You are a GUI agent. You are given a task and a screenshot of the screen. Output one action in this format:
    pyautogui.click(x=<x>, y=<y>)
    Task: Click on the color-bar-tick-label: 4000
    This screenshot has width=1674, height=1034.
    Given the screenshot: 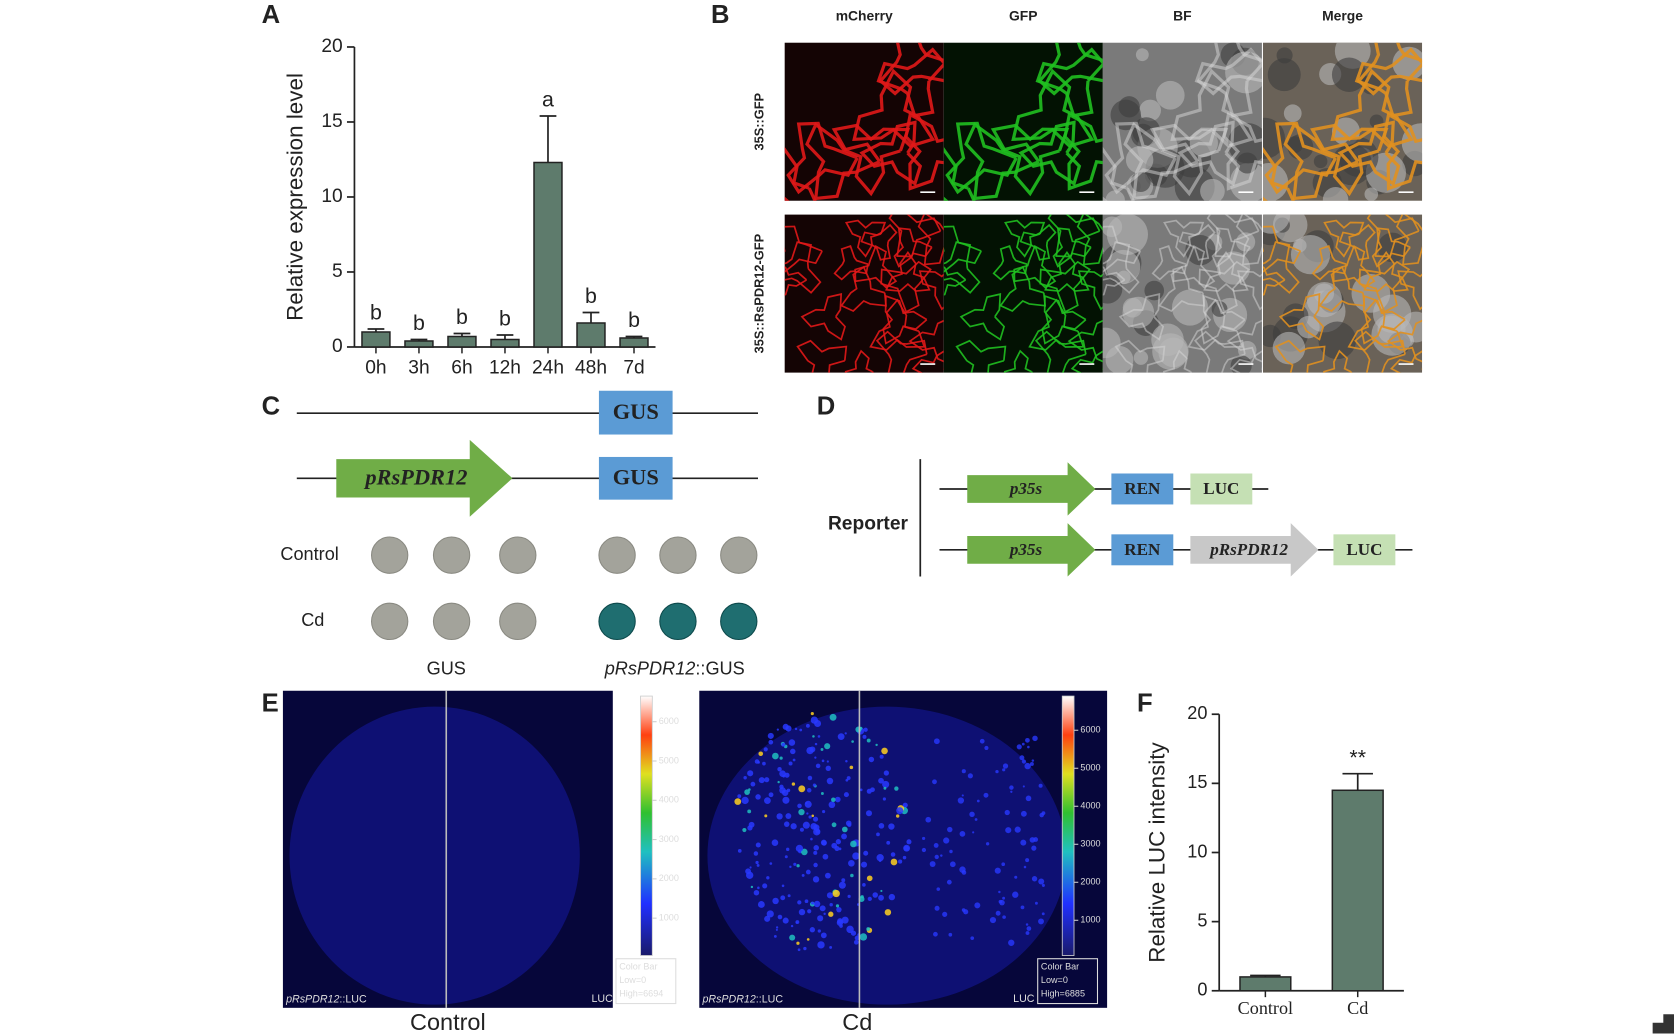 What is the action you would take?
    pyautogui.click(x=669, y=800)
    